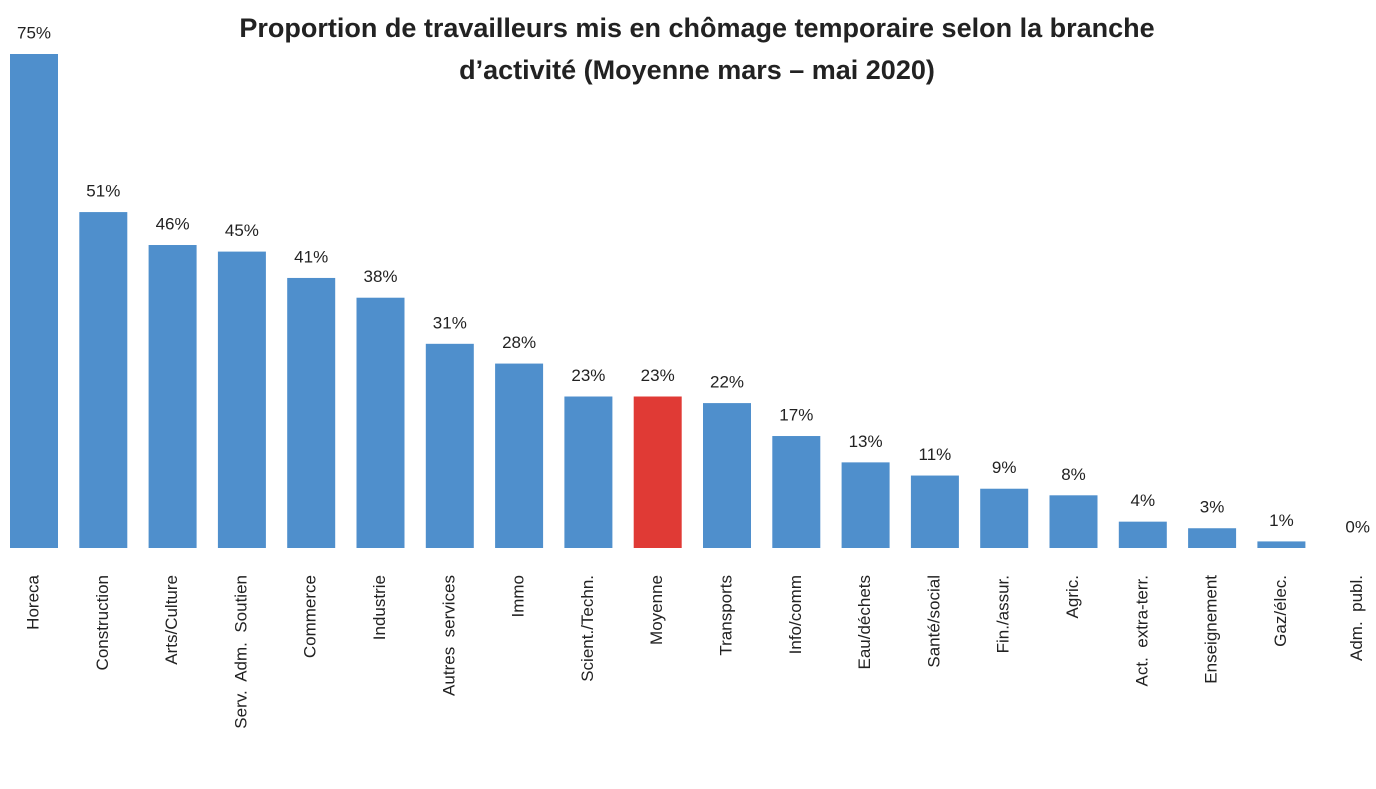  What do you see at coordinates (1073, 474) in the screenshot?
I see `data-label: 8%` at bounding box center [1073, 474].